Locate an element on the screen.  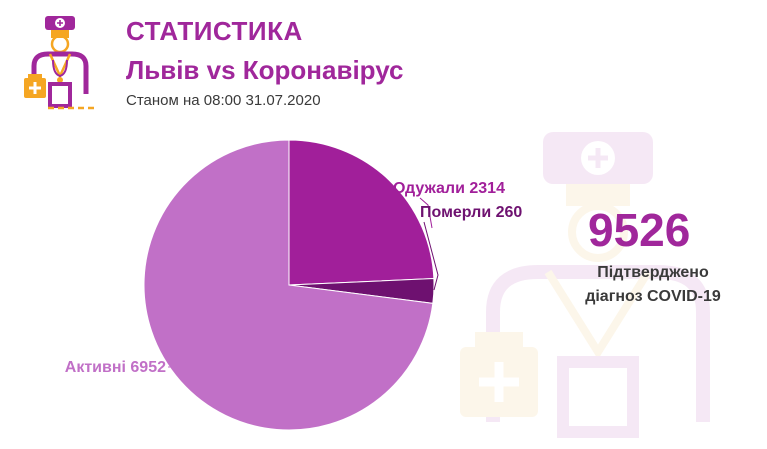
total-confirmed-value: 9526 is located at coordinates (639, 230).